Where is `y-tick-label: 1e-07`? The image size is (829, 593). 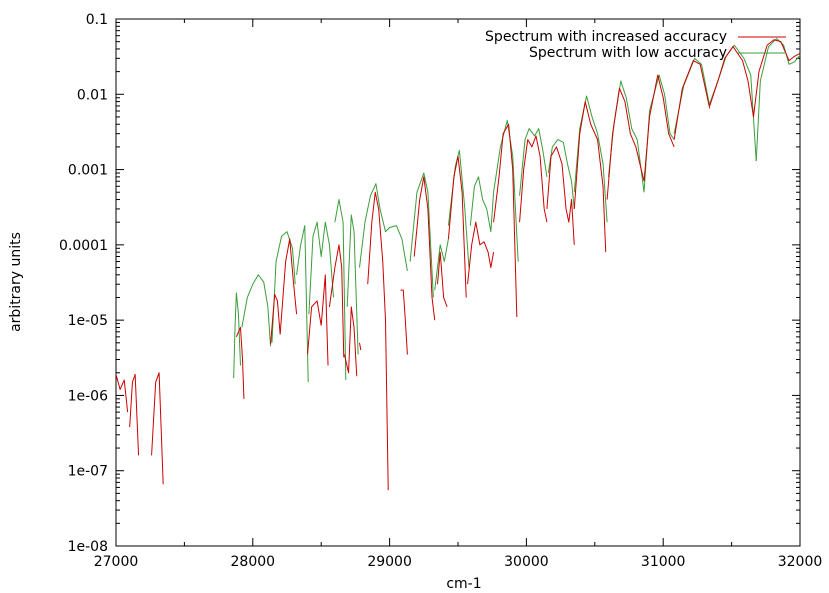 y-tick-label: 1e-07 is located at coordinates (88, 472).